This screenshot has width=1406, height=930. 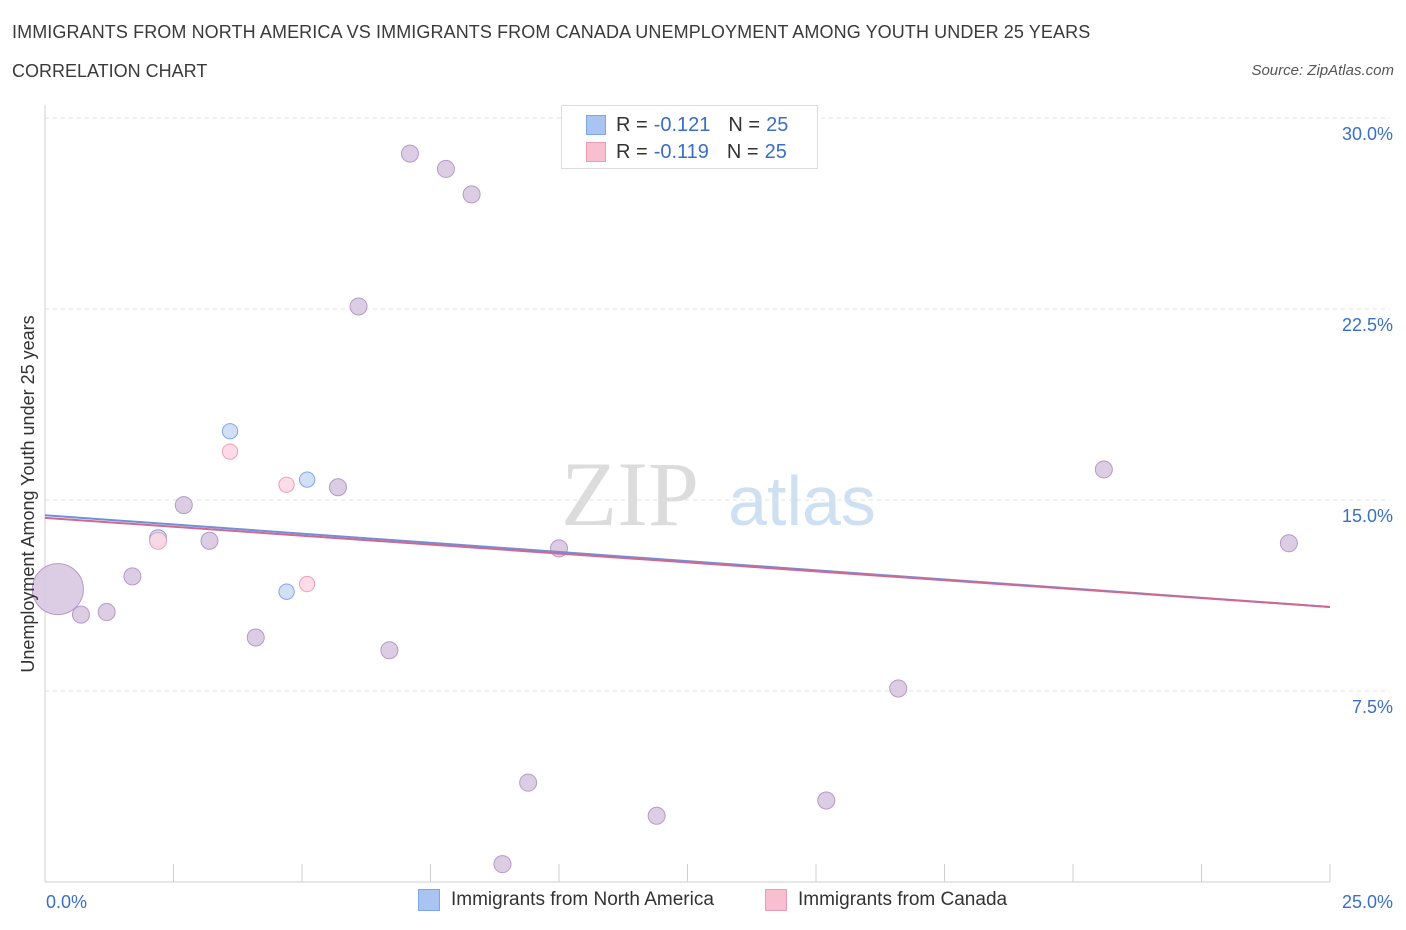 I want to click on y-tick-label: 15.0%, so click(x=1367, y=516).